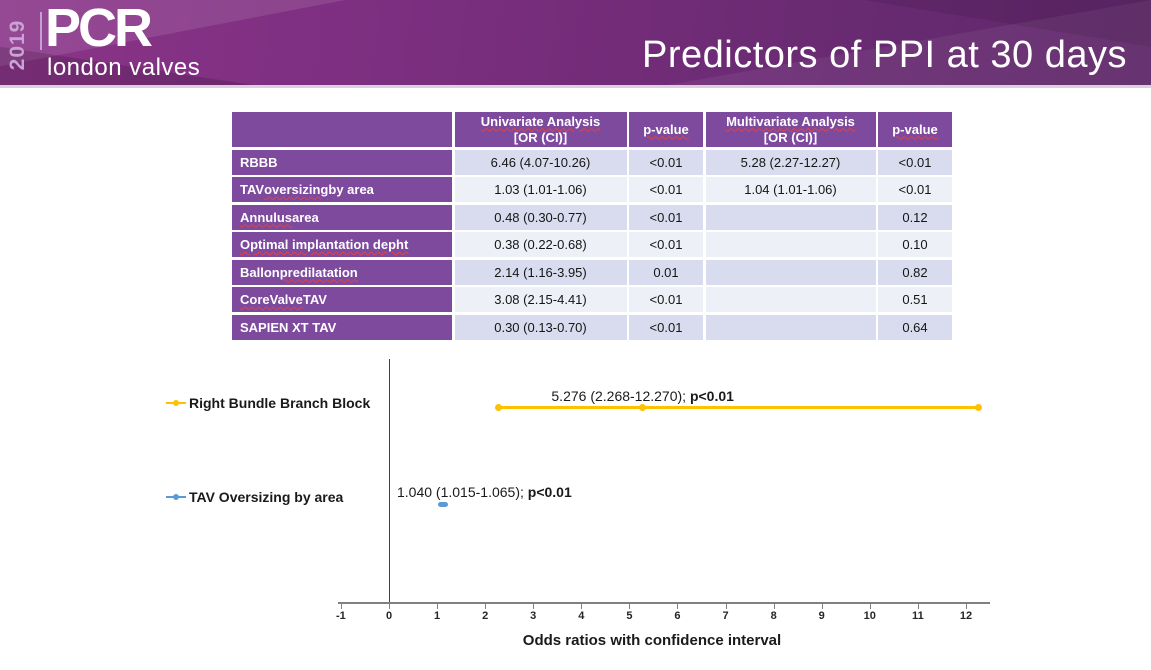 This screenshot has width=1151, height=670. I want to click on page-title: Predictors of PPI at 30 days, so click(884, 55).